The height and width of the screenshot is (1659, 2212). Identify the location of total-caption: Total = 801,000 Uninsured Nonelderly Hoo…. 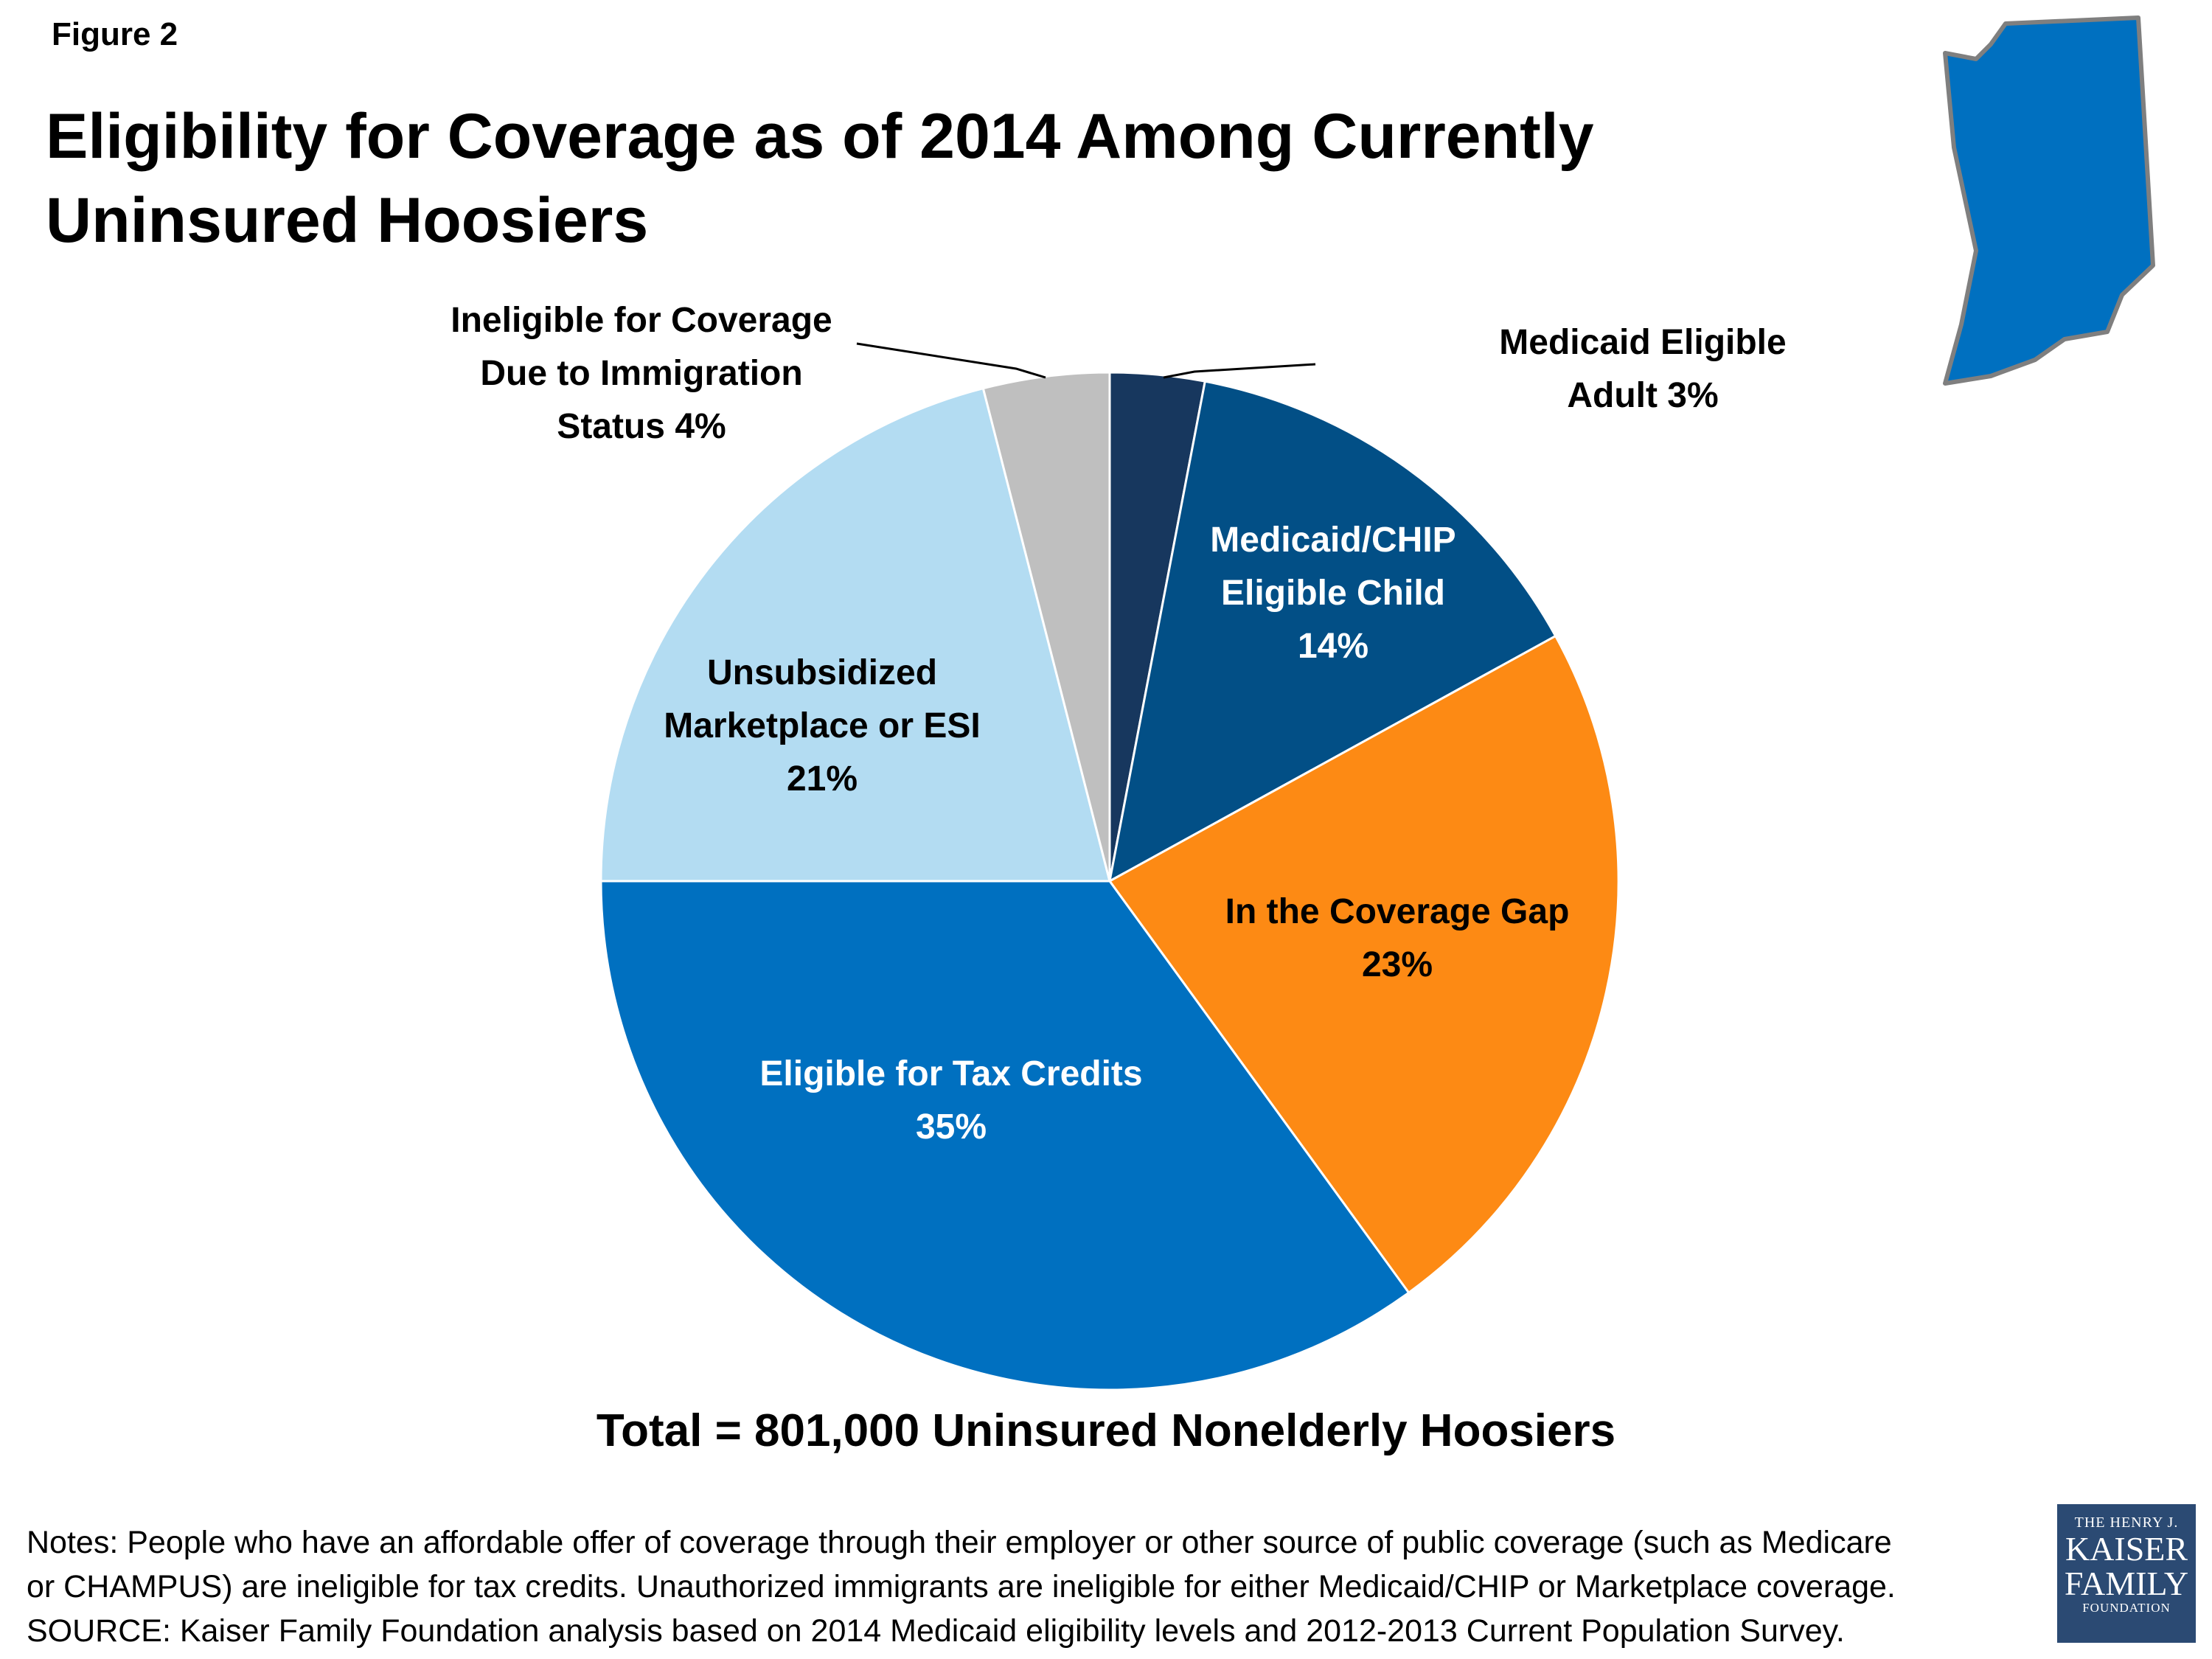
(1106, 1430).